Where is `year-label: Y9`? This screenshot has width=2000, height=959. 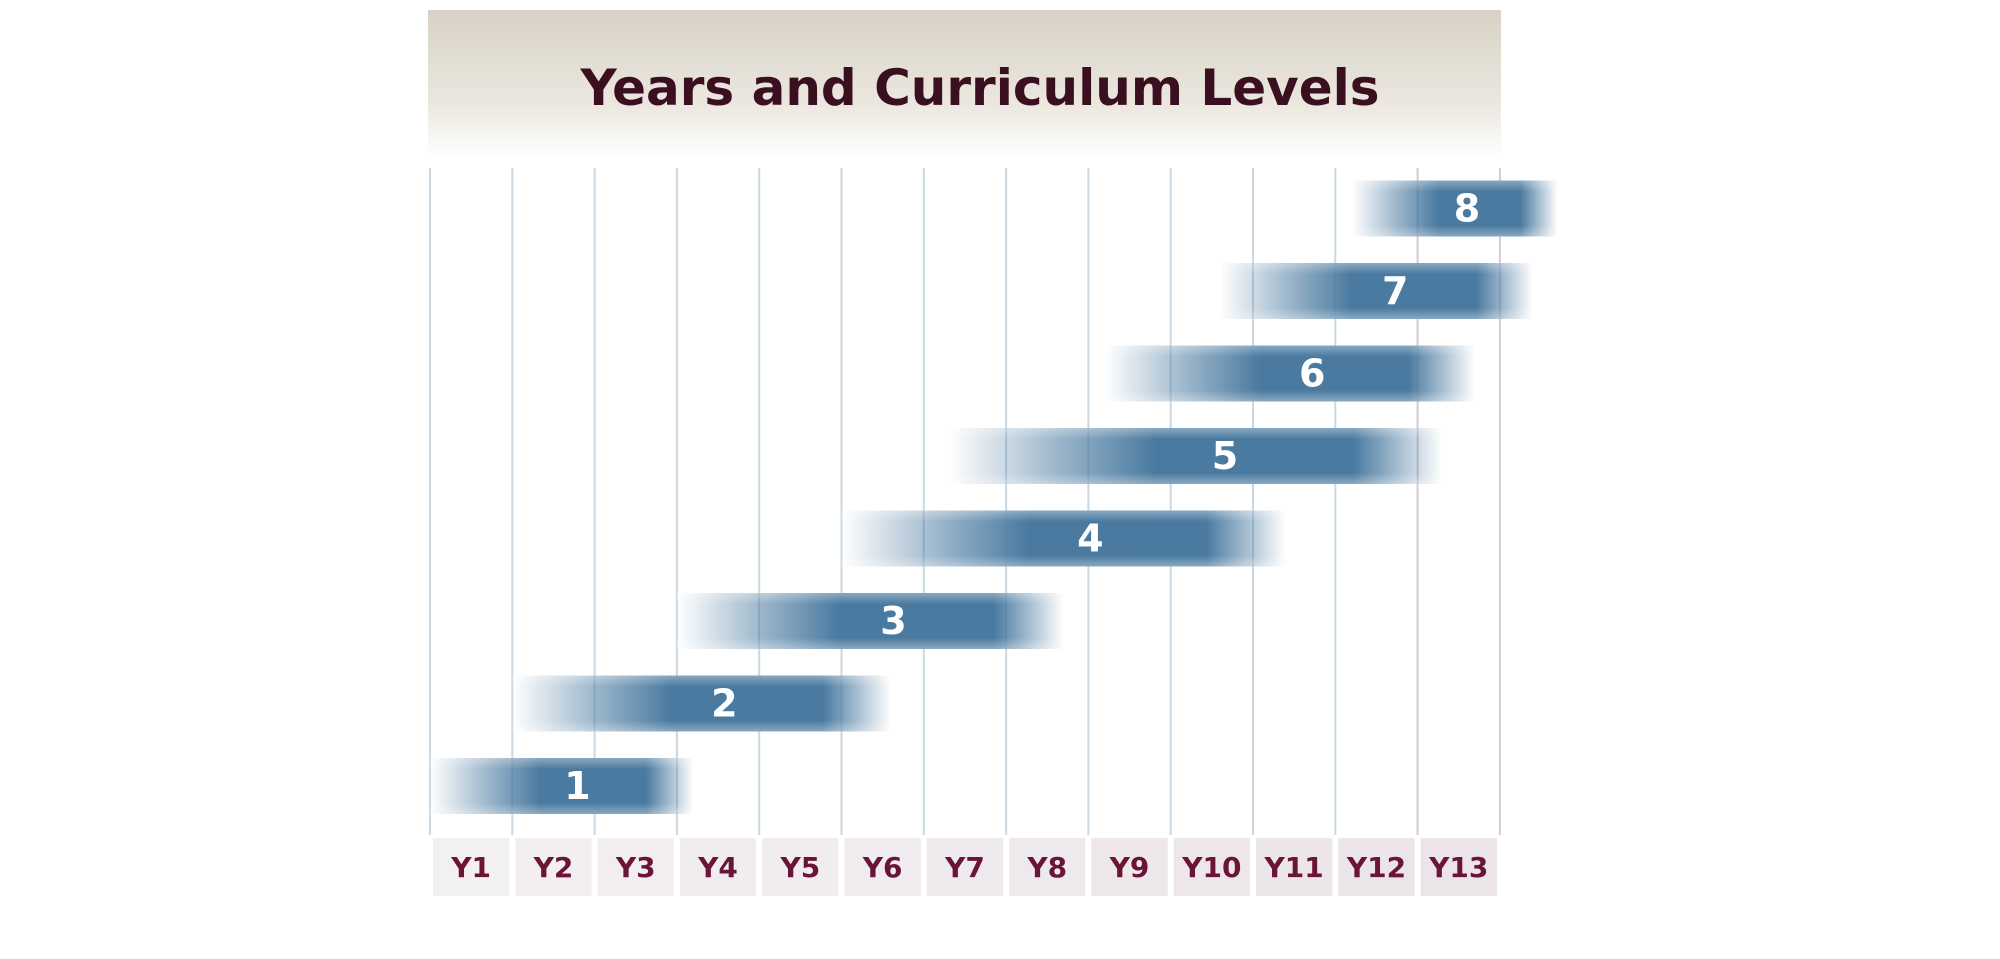
year-label: Y9 is located at coordinates (1129, 867).